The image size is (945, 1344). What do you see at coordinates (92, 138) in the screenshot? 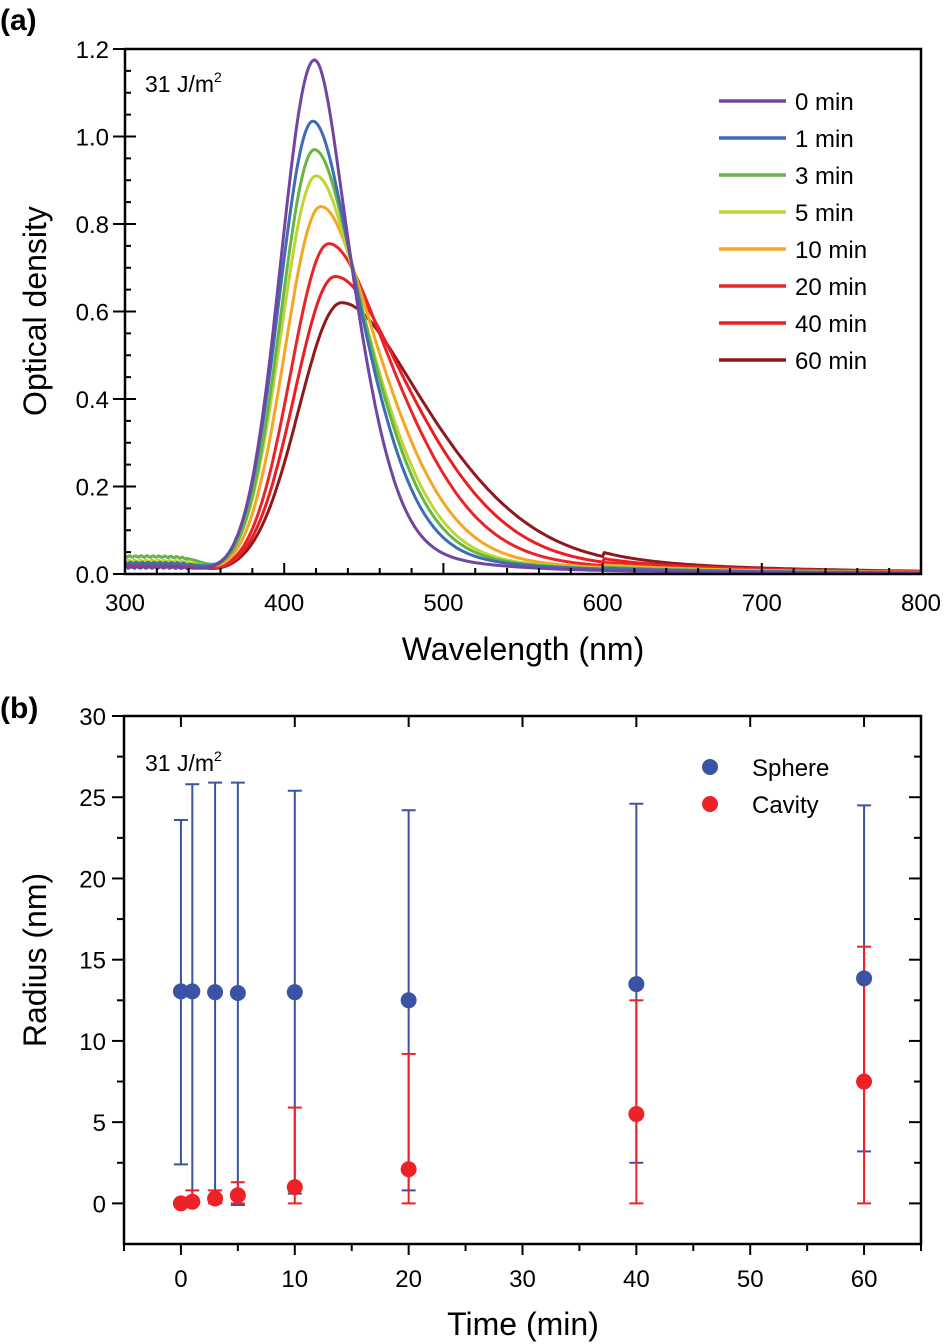
I see `y-tick-label-a: 1.0` at bounding box center [92, 138].